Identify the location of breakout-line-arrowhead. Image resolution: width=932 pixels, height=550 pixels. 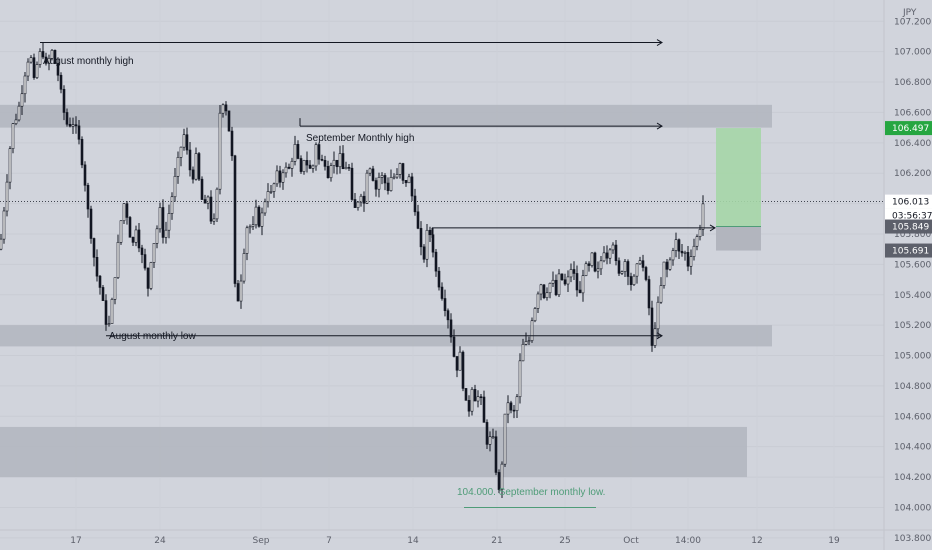
(712, 228).